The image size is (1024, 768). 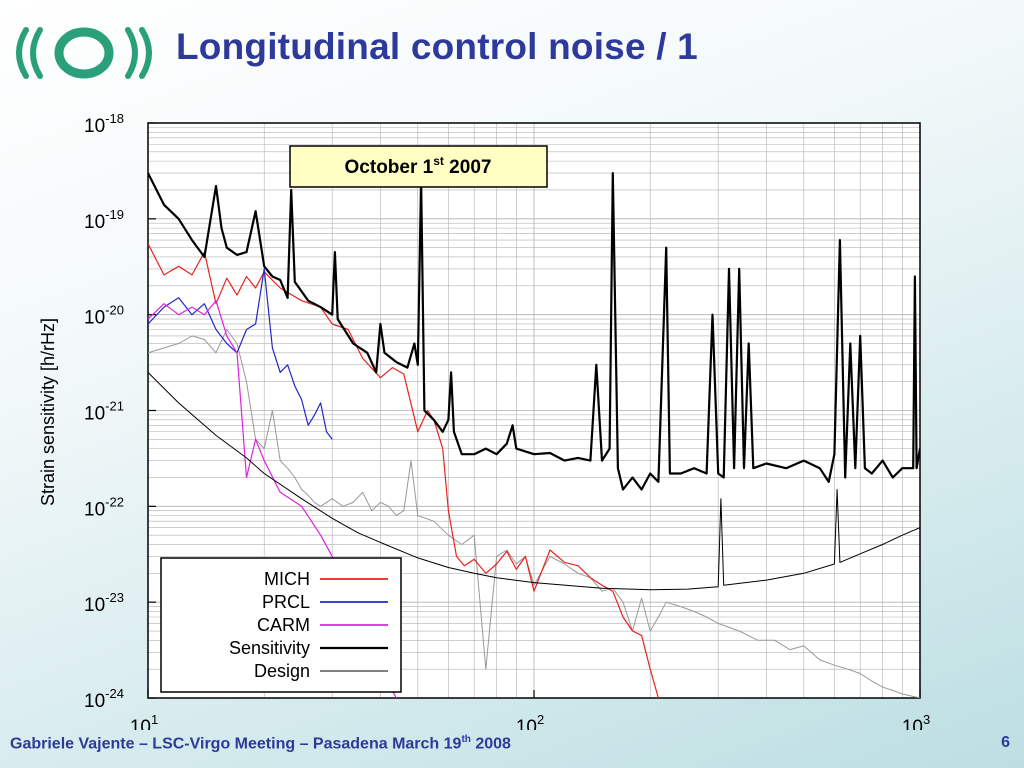 I want to click on x-tick-label: 103, so click(x=916, y=721).